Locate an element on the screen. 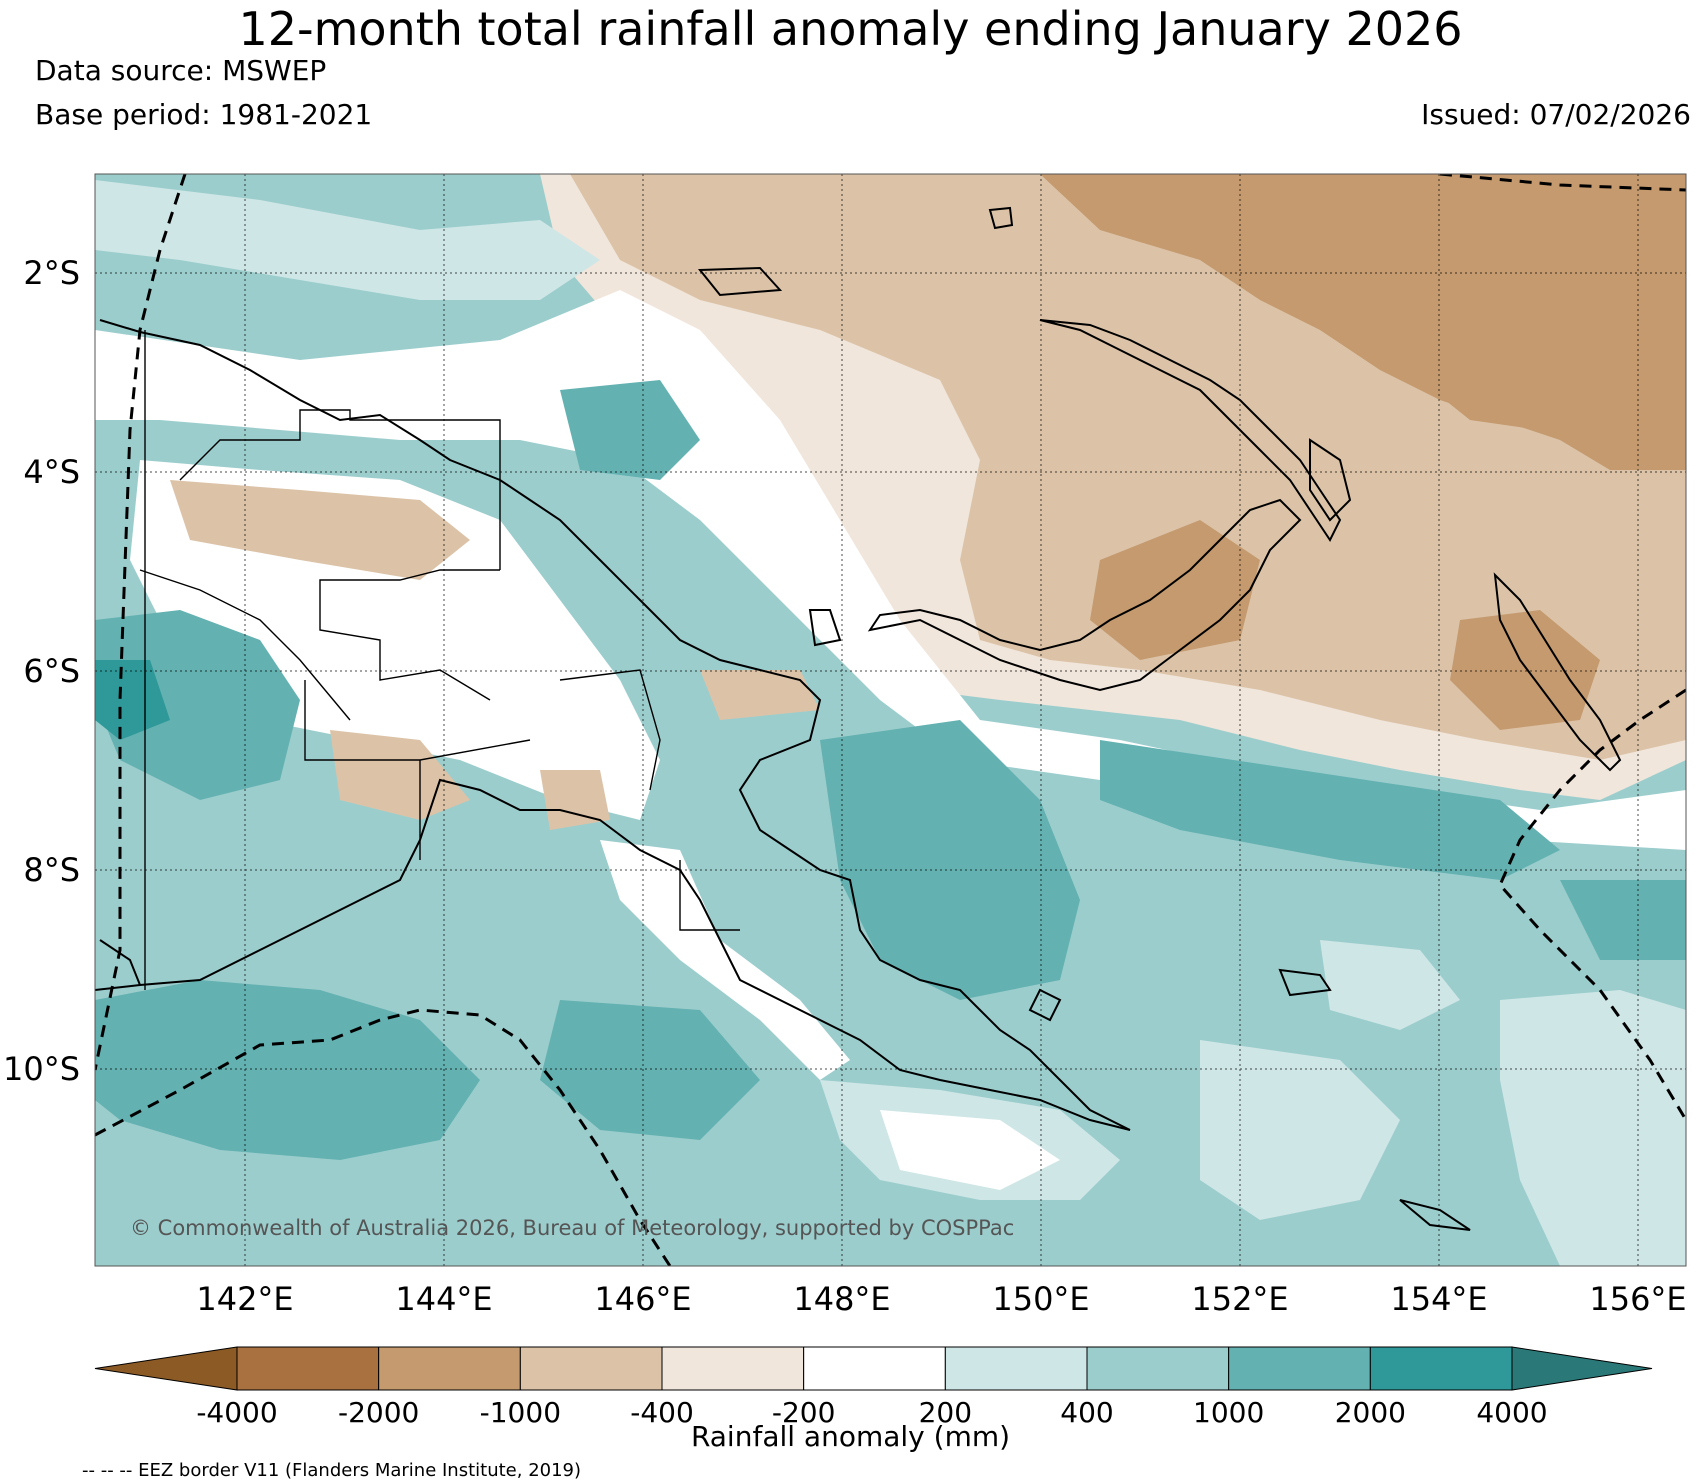  colorbar-tick-label: 1000 is located at coordinates (1228, 1412).